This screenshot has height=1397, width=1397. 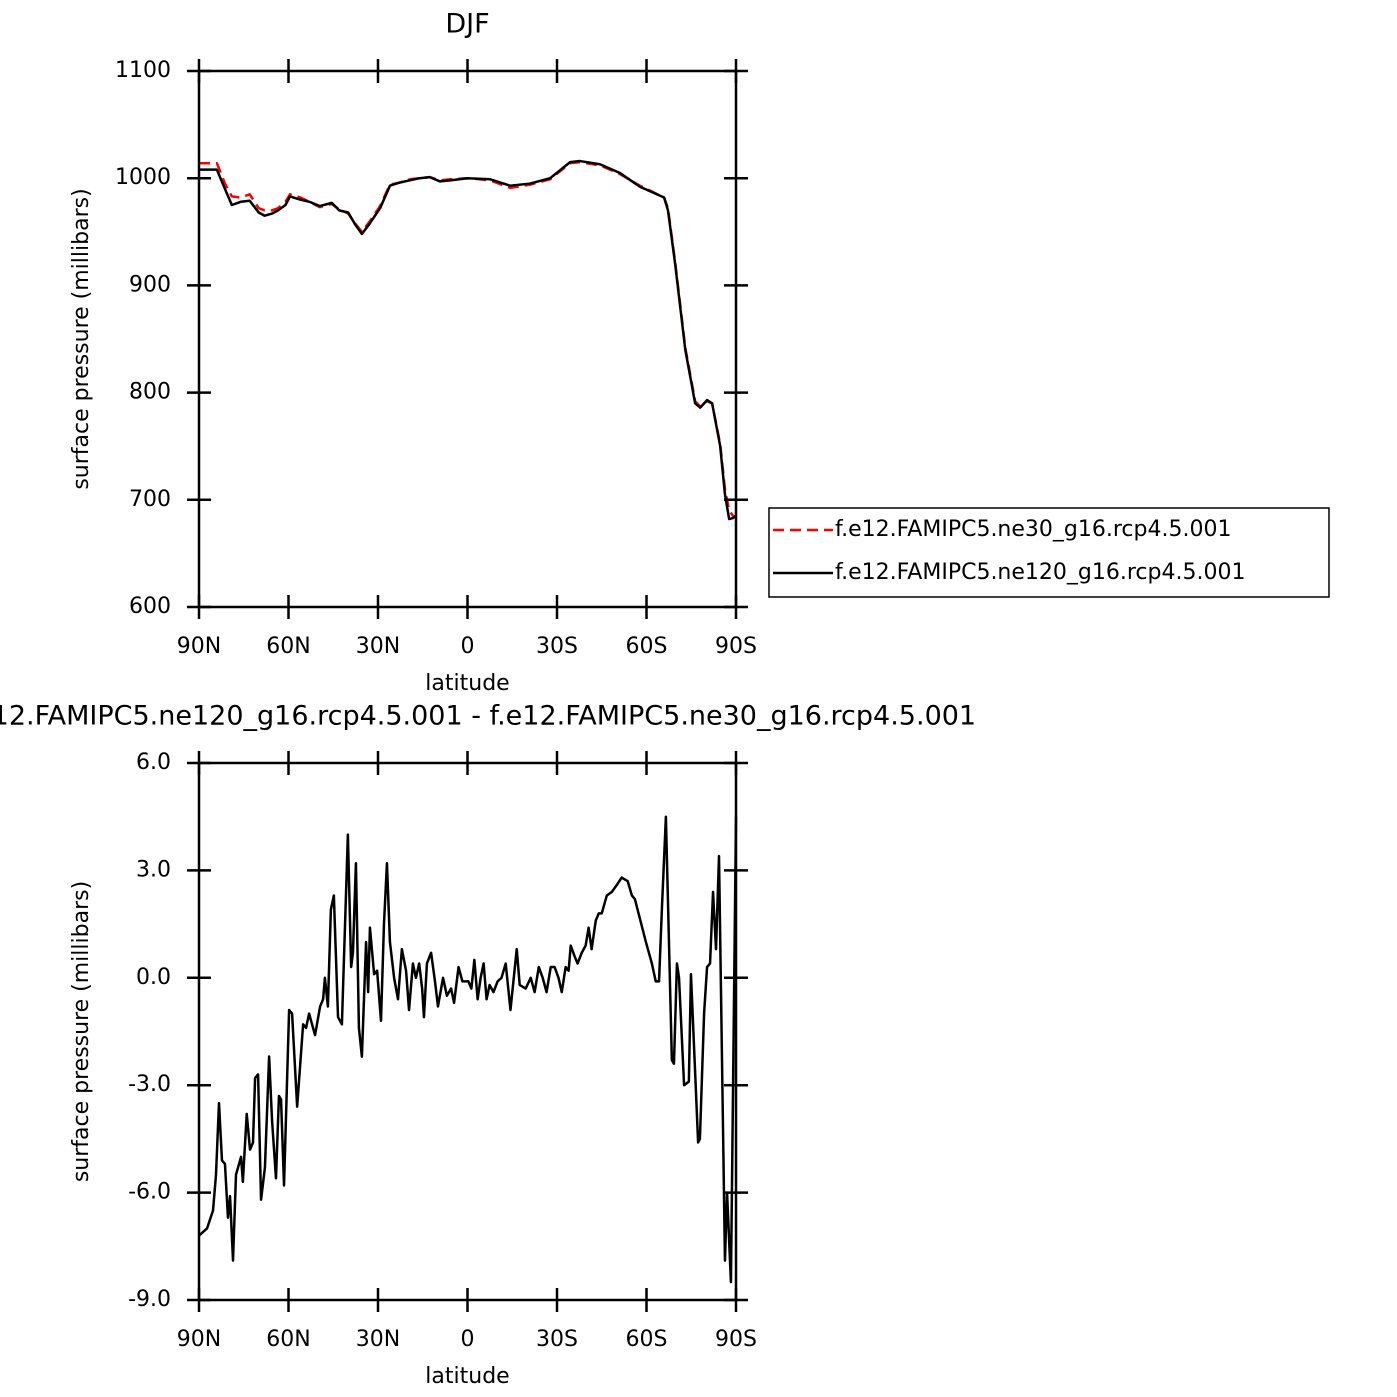 What do you see at coordinates (1049, 552) in the screenshot?
I see `legend-box` at bounding box center [1049, 552].